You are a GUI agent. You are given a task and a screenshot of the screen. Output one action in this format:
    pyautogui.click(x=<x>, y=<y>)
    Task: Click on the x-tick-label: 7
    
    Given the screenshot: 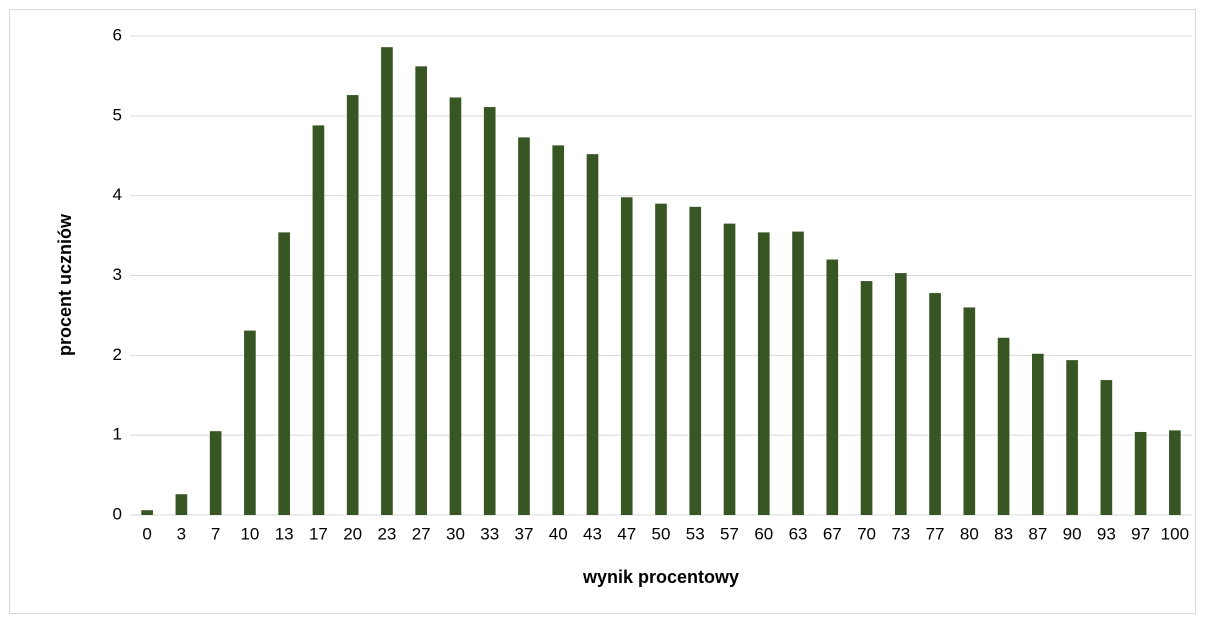 What is the action you would take?
    pyautogui.click(x=215, y=533)
    